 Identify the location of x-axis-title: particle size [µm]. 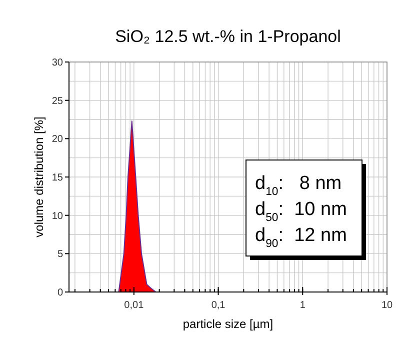
(228, 324).